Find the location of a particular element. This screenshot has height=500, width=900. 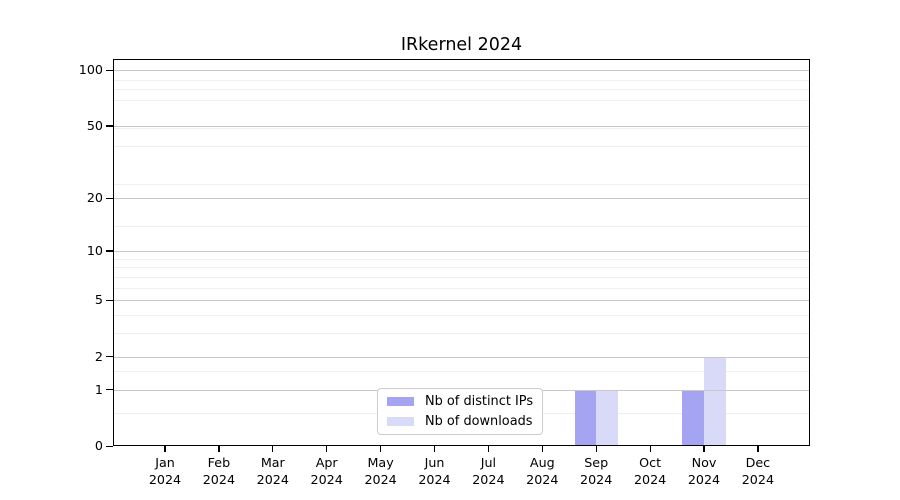

x-tick-label: Aug 2024 is located at coordinates (542, 471).